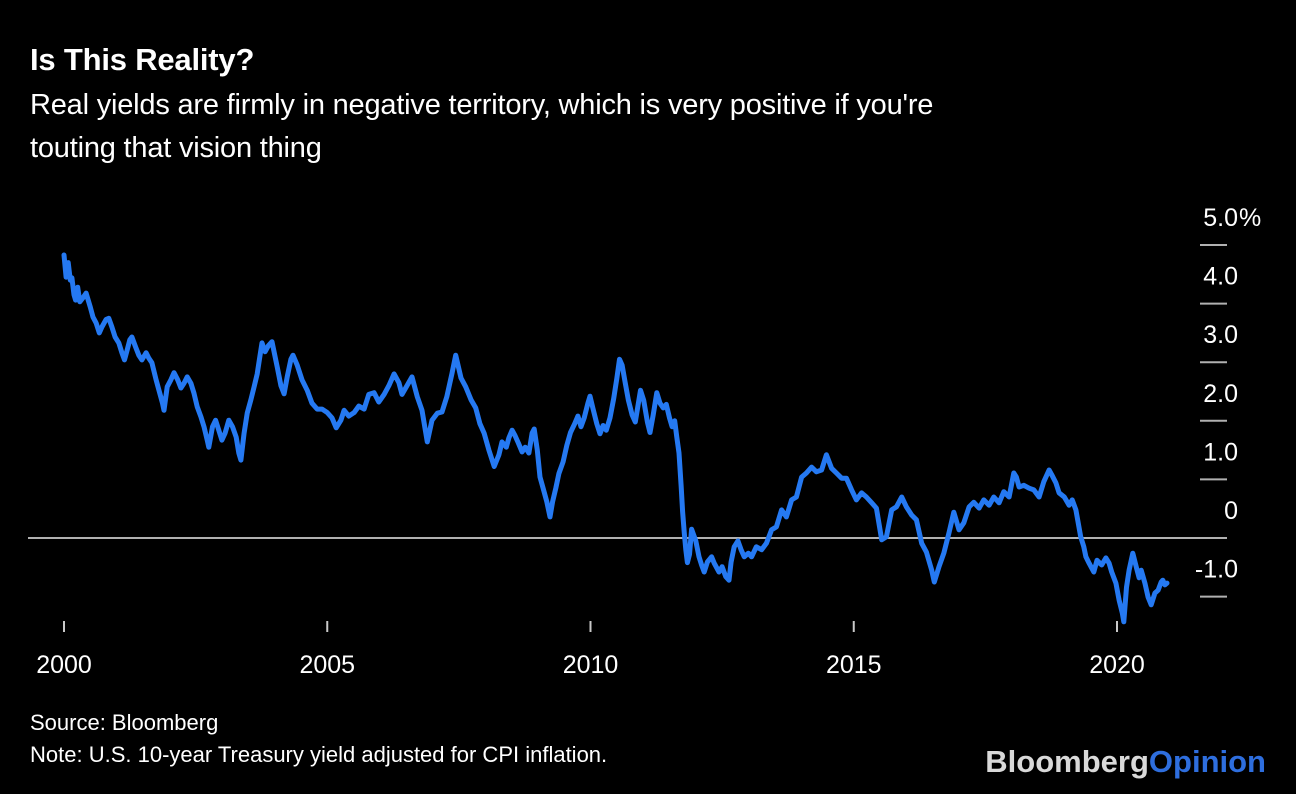  I want to click on x-axis-label: 2010, so click(591, 665).